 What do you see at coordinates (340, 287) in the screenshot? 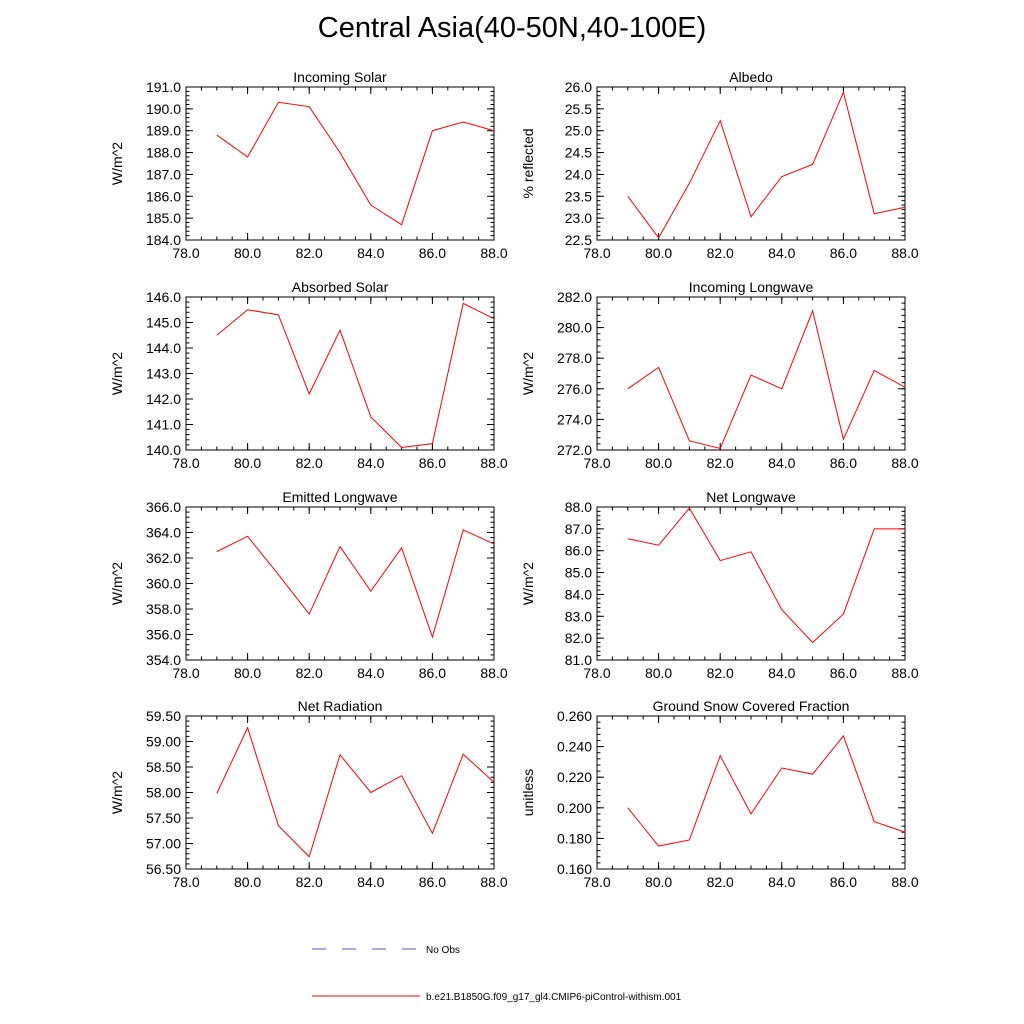
I see `panel-title: Absorbed Solar` at bounding box center [340, 287].